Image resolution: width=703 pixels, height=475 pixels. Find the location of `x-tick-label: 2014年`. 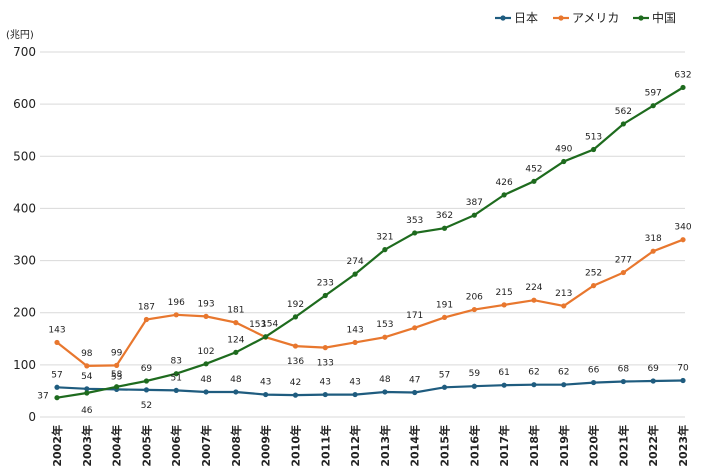

x-tick-label: 2014年 is located at coordinates (415, 446).